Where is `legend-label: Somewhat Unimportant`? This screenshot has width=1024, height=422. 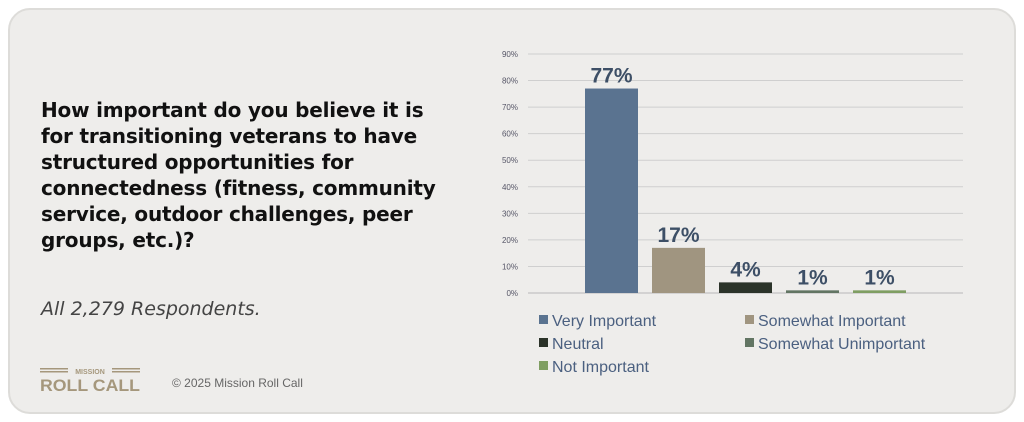 legend-label: Somewhat Unimportant is located at coordinates (842, 344).